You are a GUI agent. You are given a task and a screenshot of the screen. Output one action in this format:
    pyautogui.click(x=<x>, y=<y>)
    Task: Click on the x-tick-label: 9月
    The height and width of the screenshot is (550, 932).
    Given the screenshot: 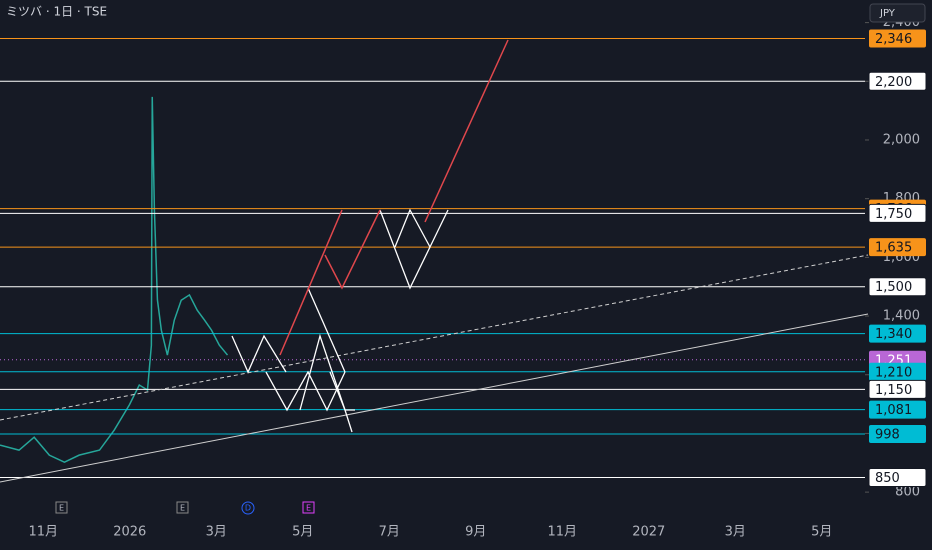 What is the action you would take?
    pyautogui.click(x=475, y=532)
    